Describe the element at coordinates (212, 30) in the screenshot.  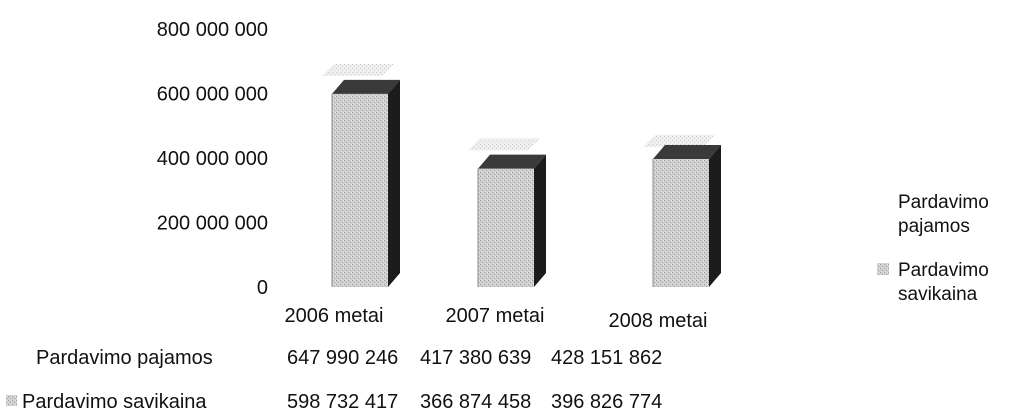
I see `y-tick-label: 800 000 000` at that location.